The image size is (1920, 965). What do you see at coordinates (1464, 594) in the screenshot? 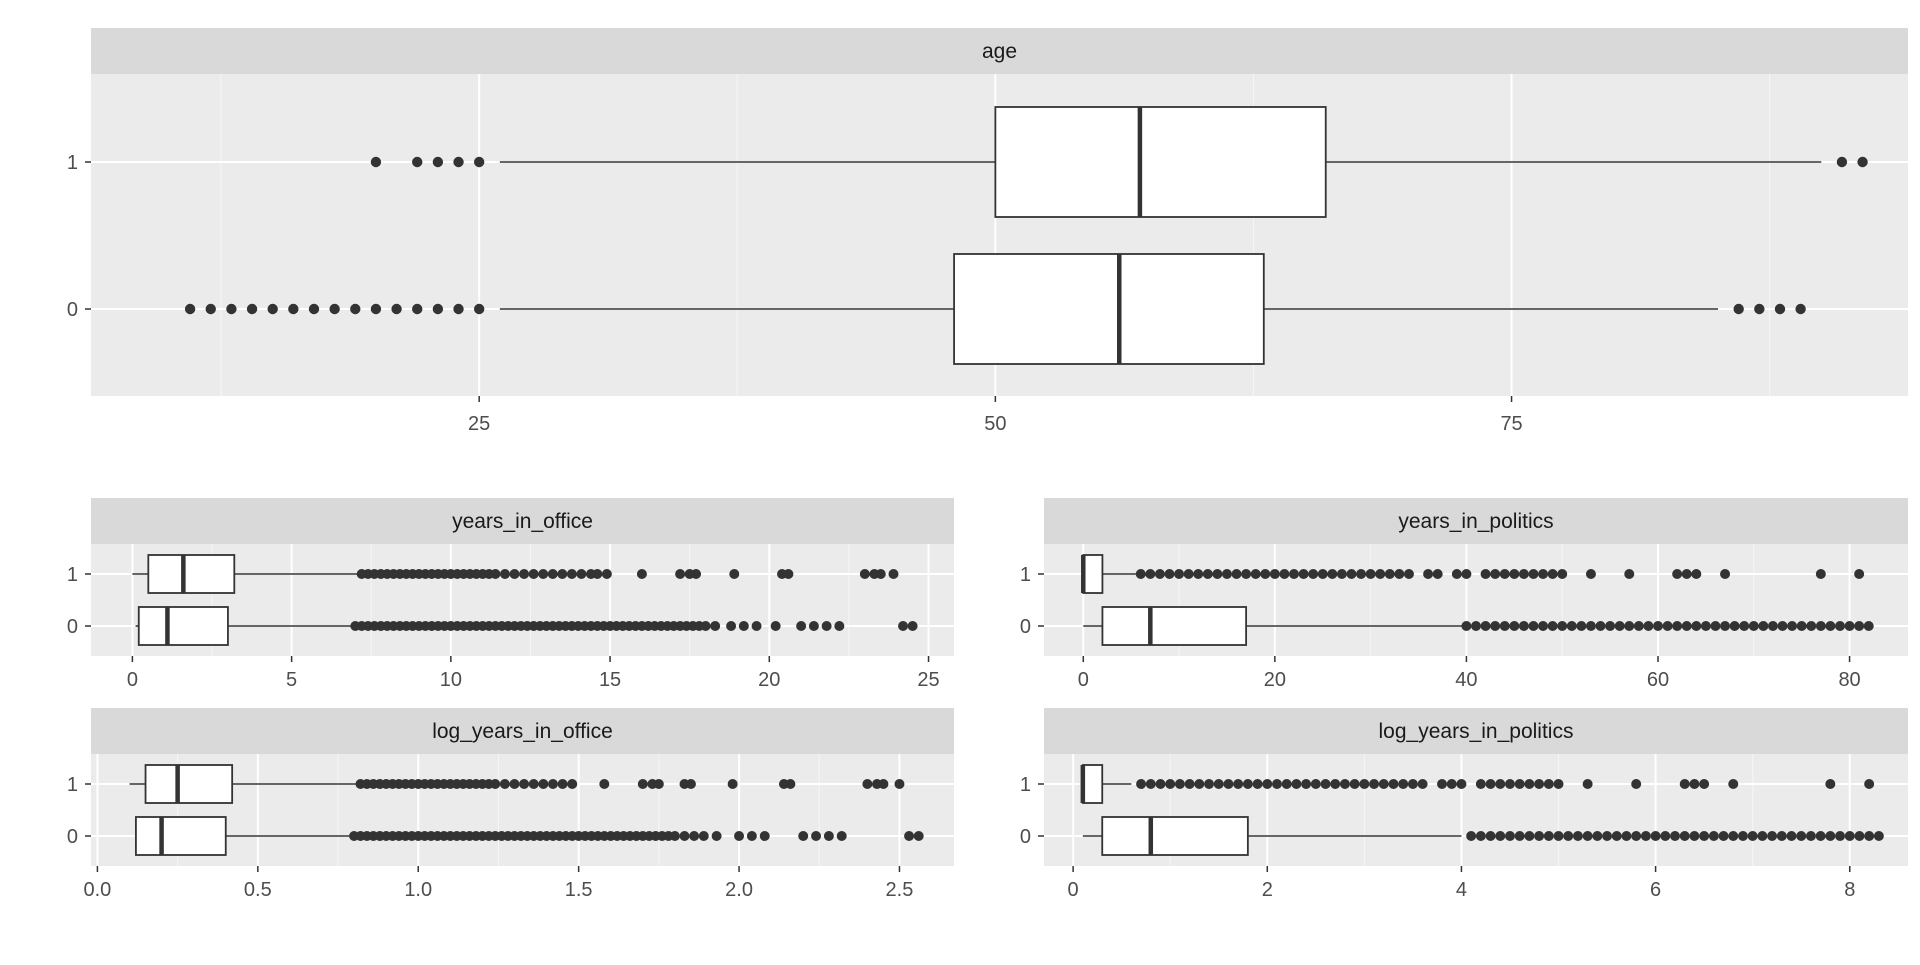
I see `facet-panel-years-in-politics: years_in_politics 0 20 40 60 80 0 1` at bounding box center [1464, 594].